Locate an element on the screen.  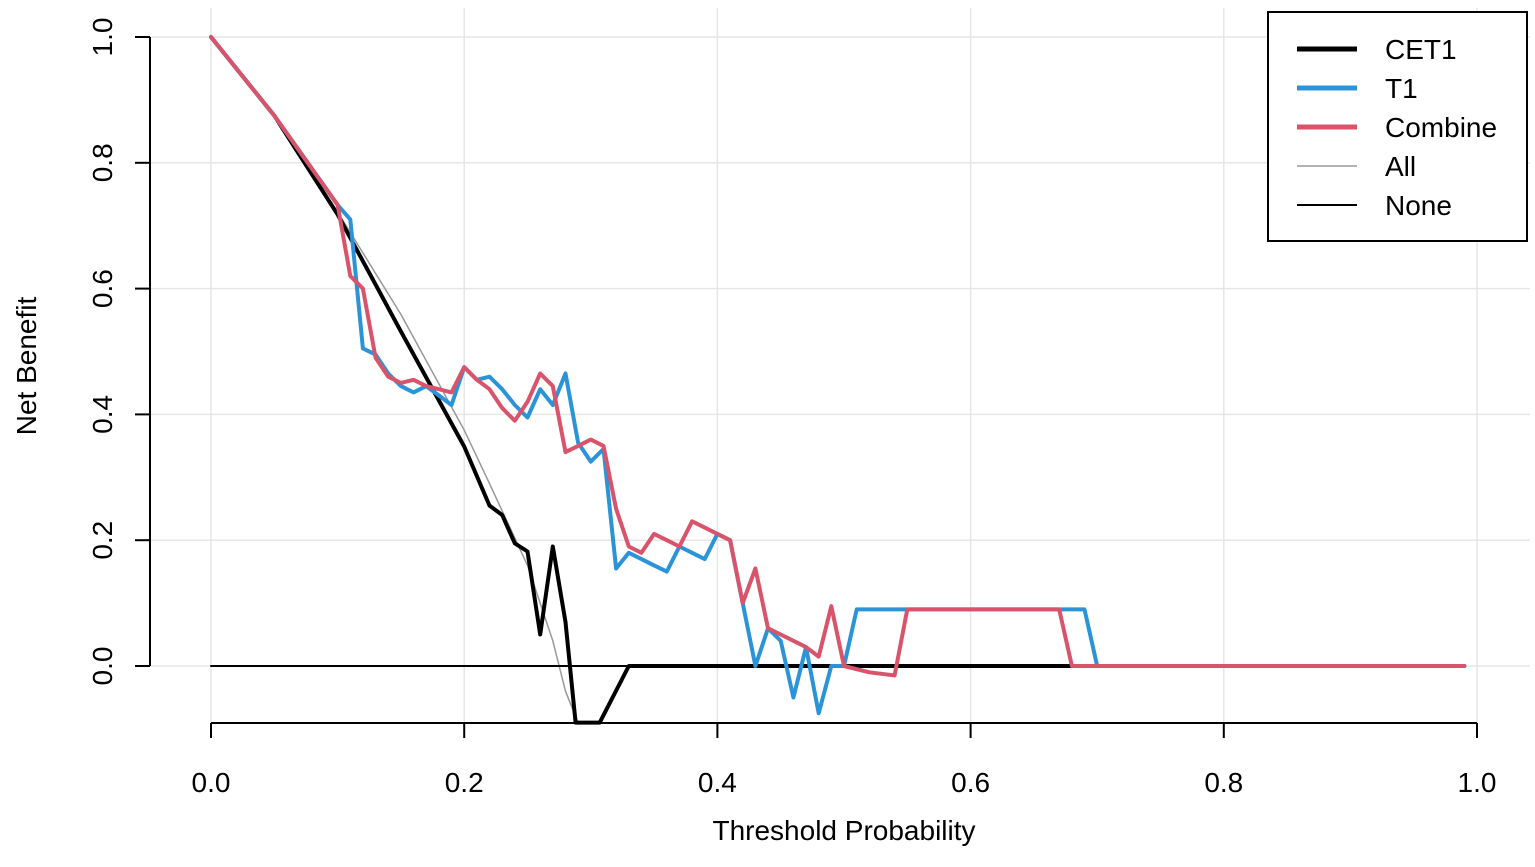
y-tick-label-0: 0.0 is located at coordinates (102, 666).